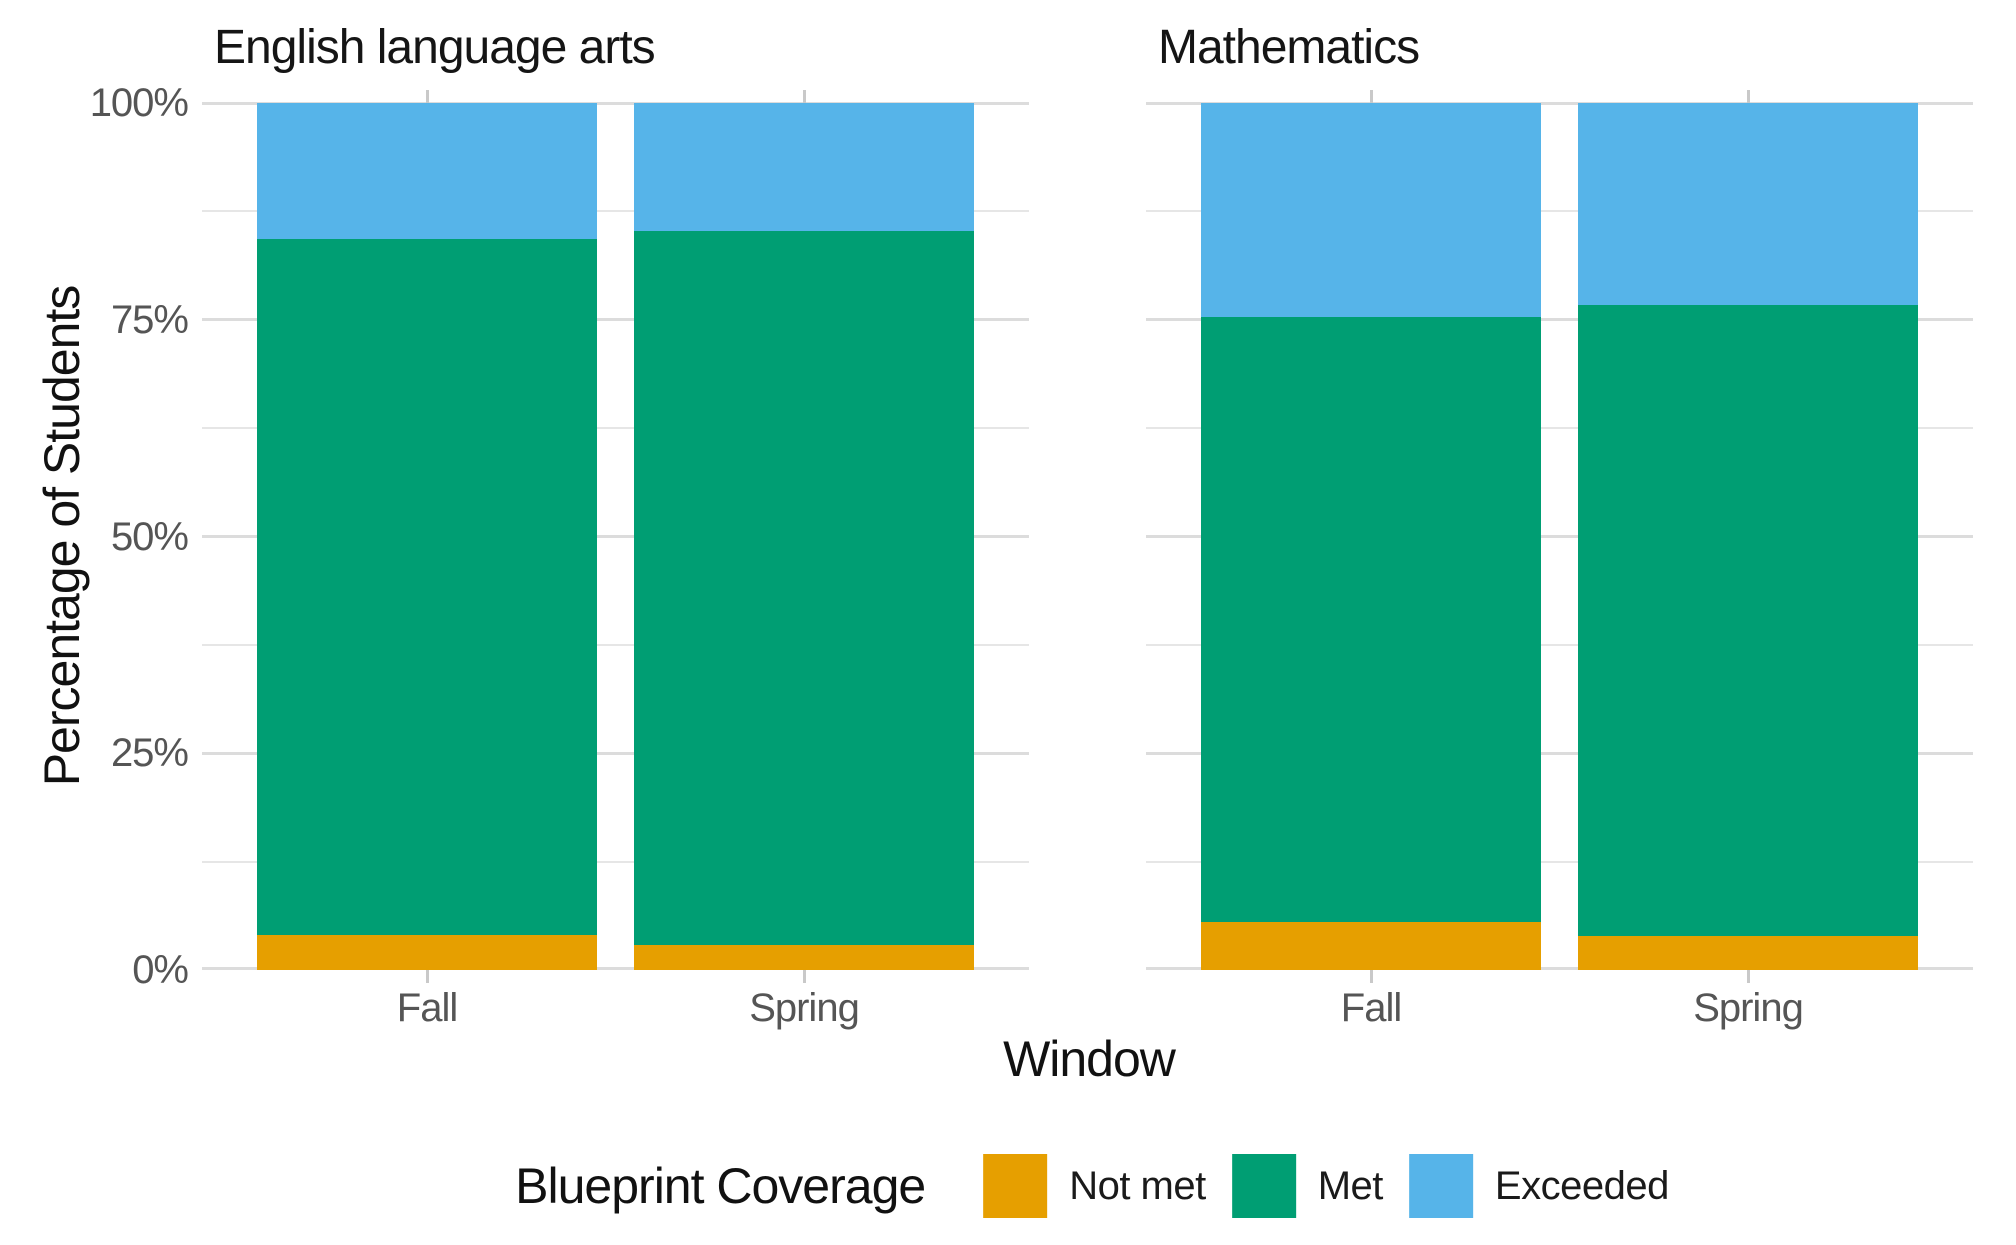 The image size is (2016, 1245). What do you see at coordinates (720, 1186) in the screenshot?
I see `legend-title: Blueprint Coverage` at bounding box center [720, 1186].